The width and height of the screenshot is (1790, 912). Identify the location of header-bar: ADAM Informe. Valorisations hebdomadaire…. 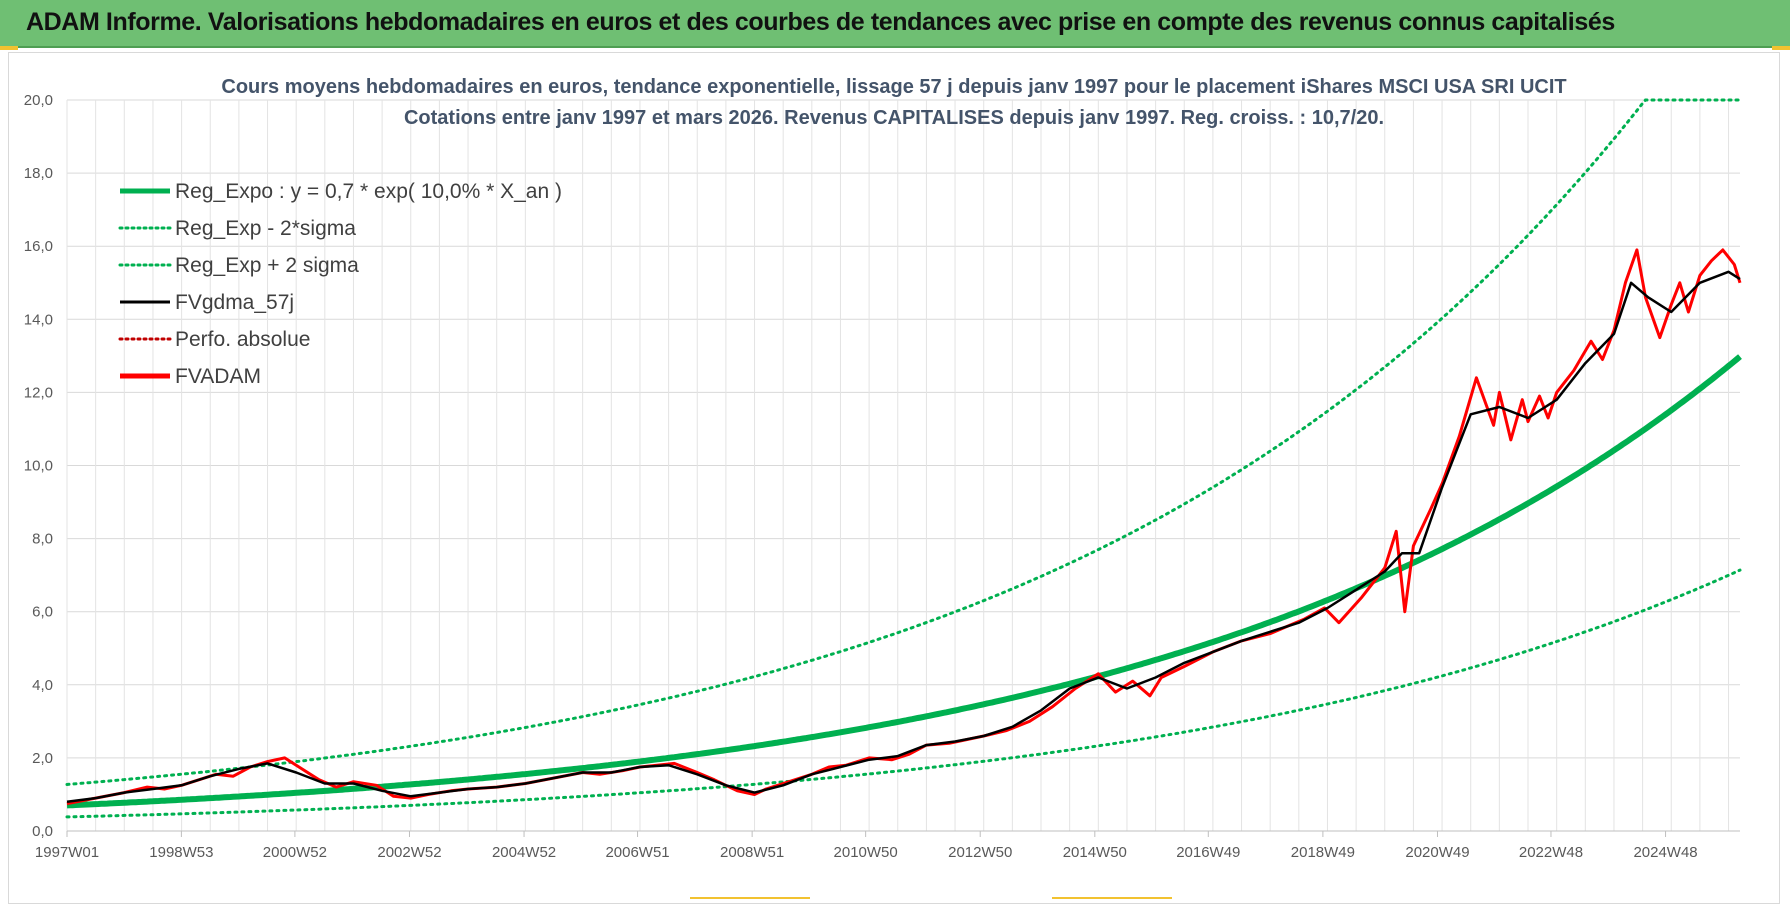
(895, 24).